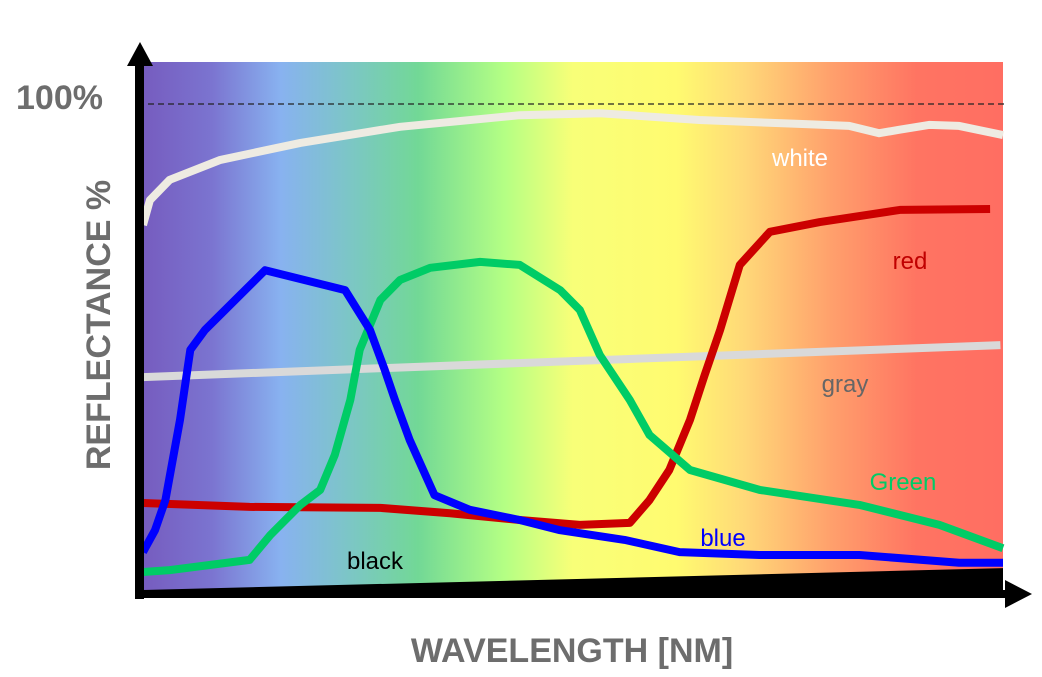 The image size is (1042, 677). Describe the element at coordinates (59, 98) in the screenshot. I see `y-tick-label-100: 100%` at that location.